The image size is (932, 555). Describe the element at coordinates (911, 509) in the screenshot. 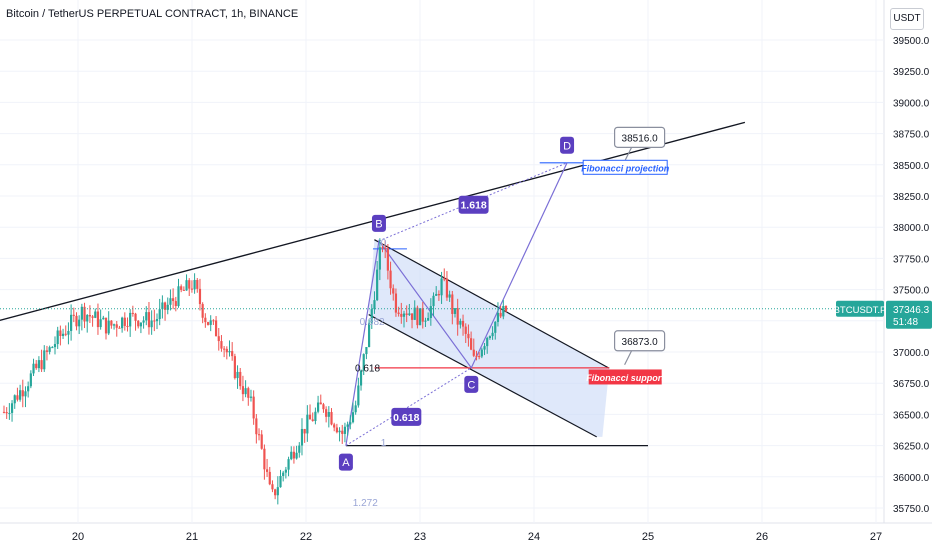

I see `y-tick-label: 35750.0` at that location.